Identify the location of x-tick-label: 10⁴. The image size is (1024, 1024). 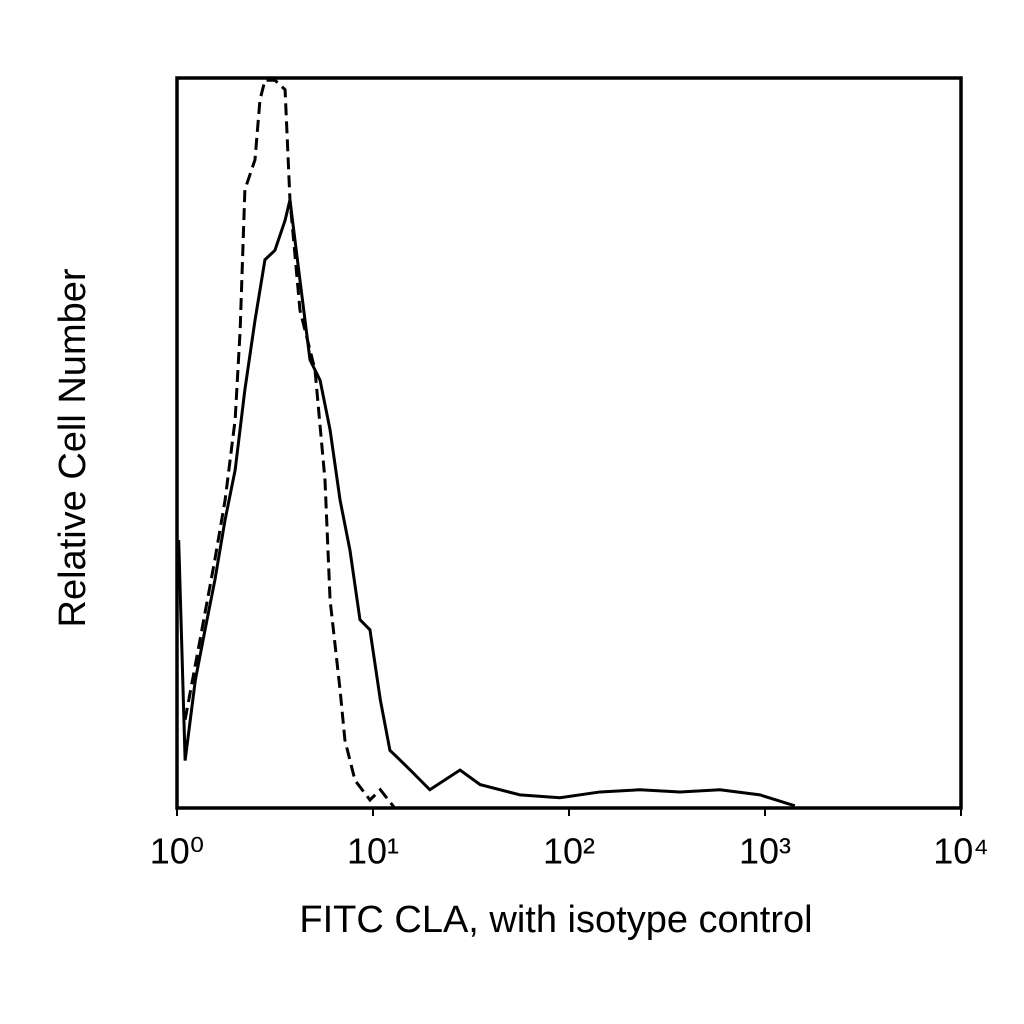
(961, 851).